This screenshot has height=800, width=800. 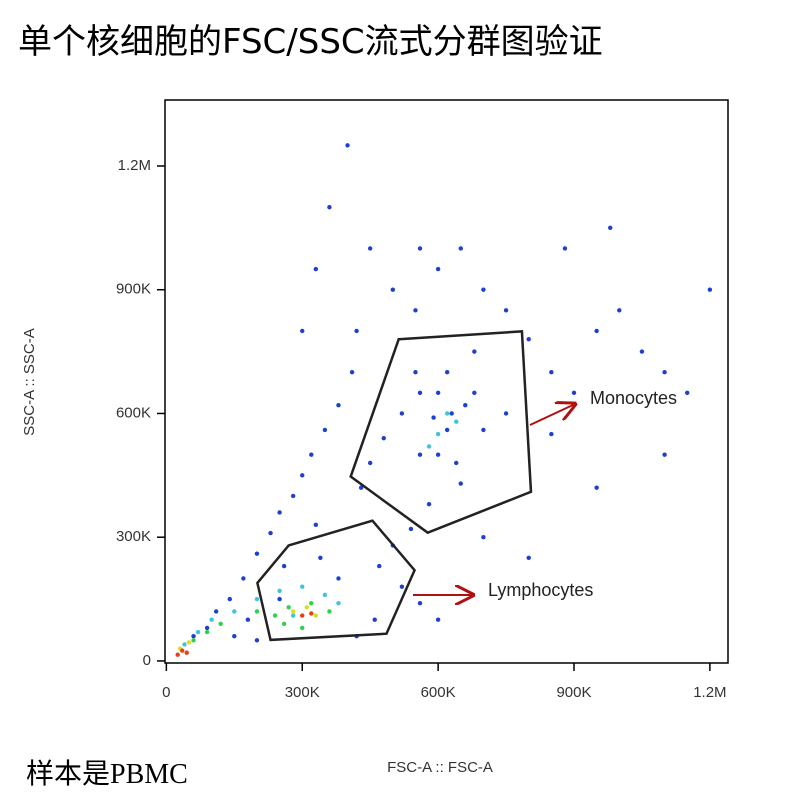 What do you see at coordinates (302, 692) in the screenshot?
I see `x-tick-label: 300K` at bounding box center [302, 692].